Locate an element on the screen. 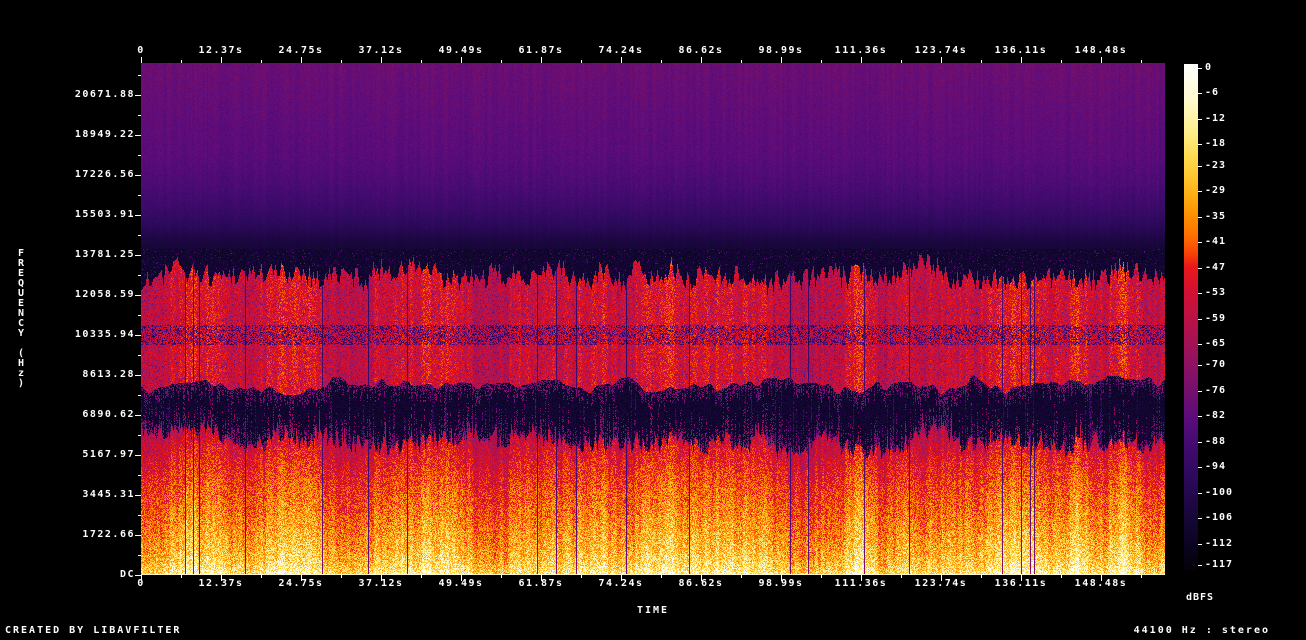 This screenshot has height=640, width=1306. db-tick-label: -94 is located at coordinates (1216, 466).